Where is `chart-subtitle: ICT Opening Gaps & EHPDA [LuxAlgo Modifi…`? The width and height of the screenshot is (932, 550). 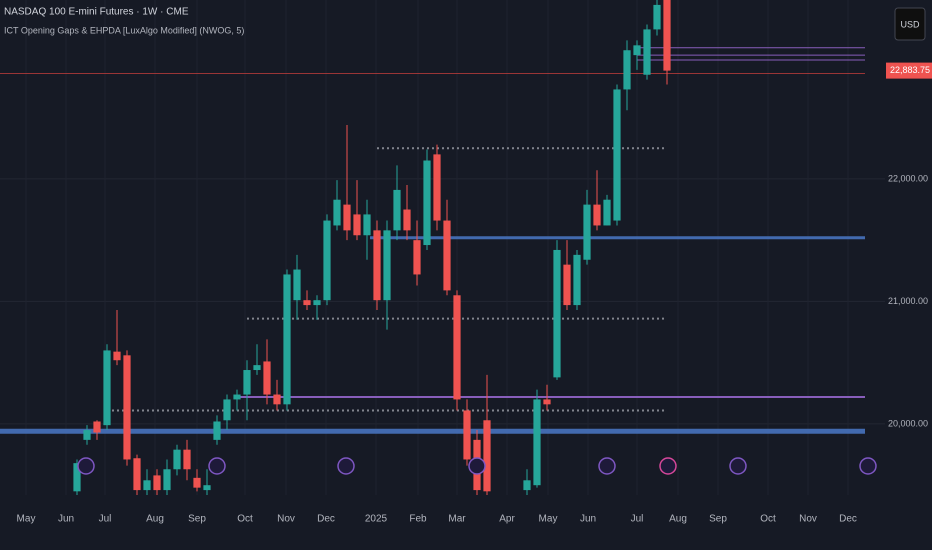
chart-subtitle: ICT Opening Gaps & EHPDA [LuxAlgo Modifi… is located at coordinates (124, 30).